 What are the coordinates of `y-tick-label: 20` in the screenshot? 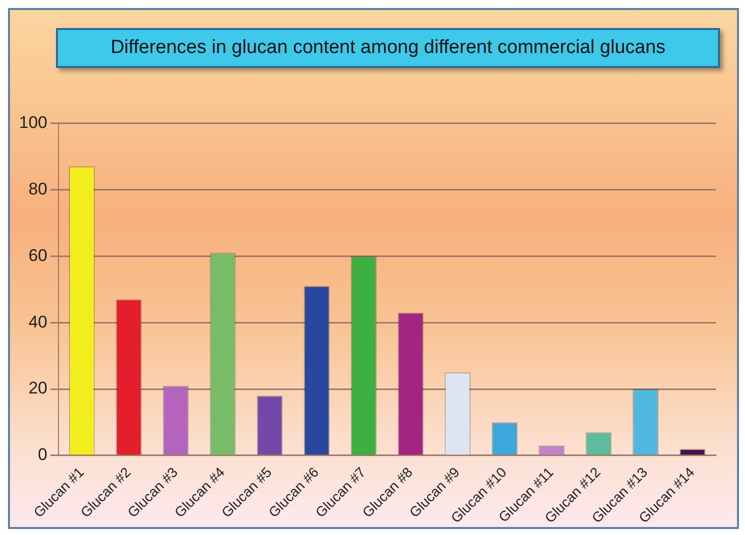 It's located at (38, 388).